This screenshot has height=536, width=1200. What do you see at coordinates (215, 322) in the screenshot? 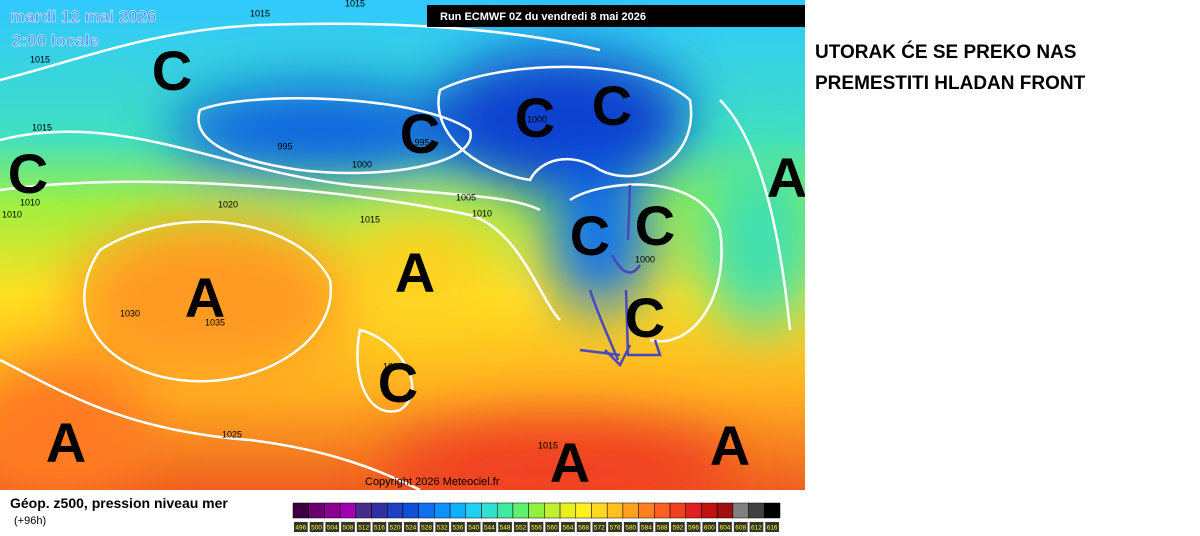
I see `isobar-label: 1035` at bounding box center [215, 322].